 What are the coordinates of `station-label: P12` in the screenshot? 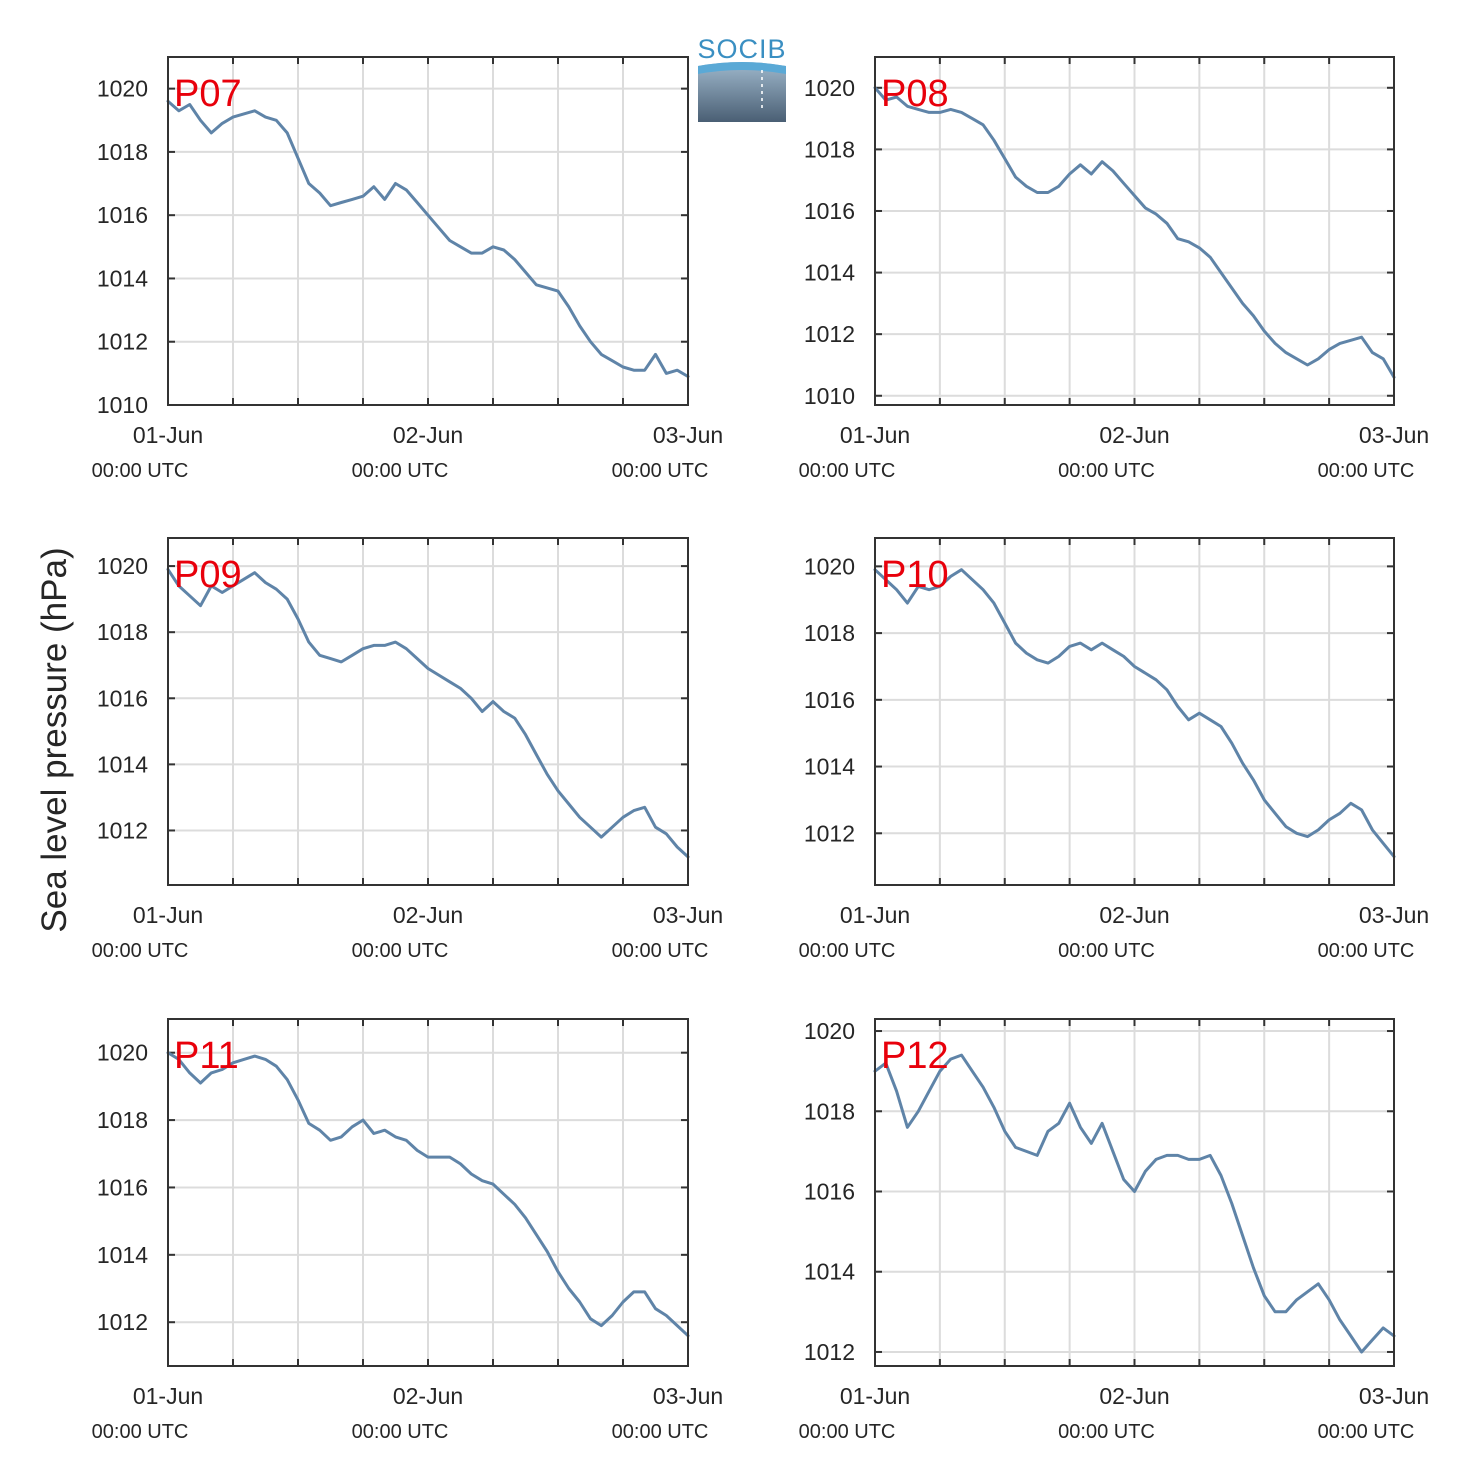 It's located at (915, 1056).